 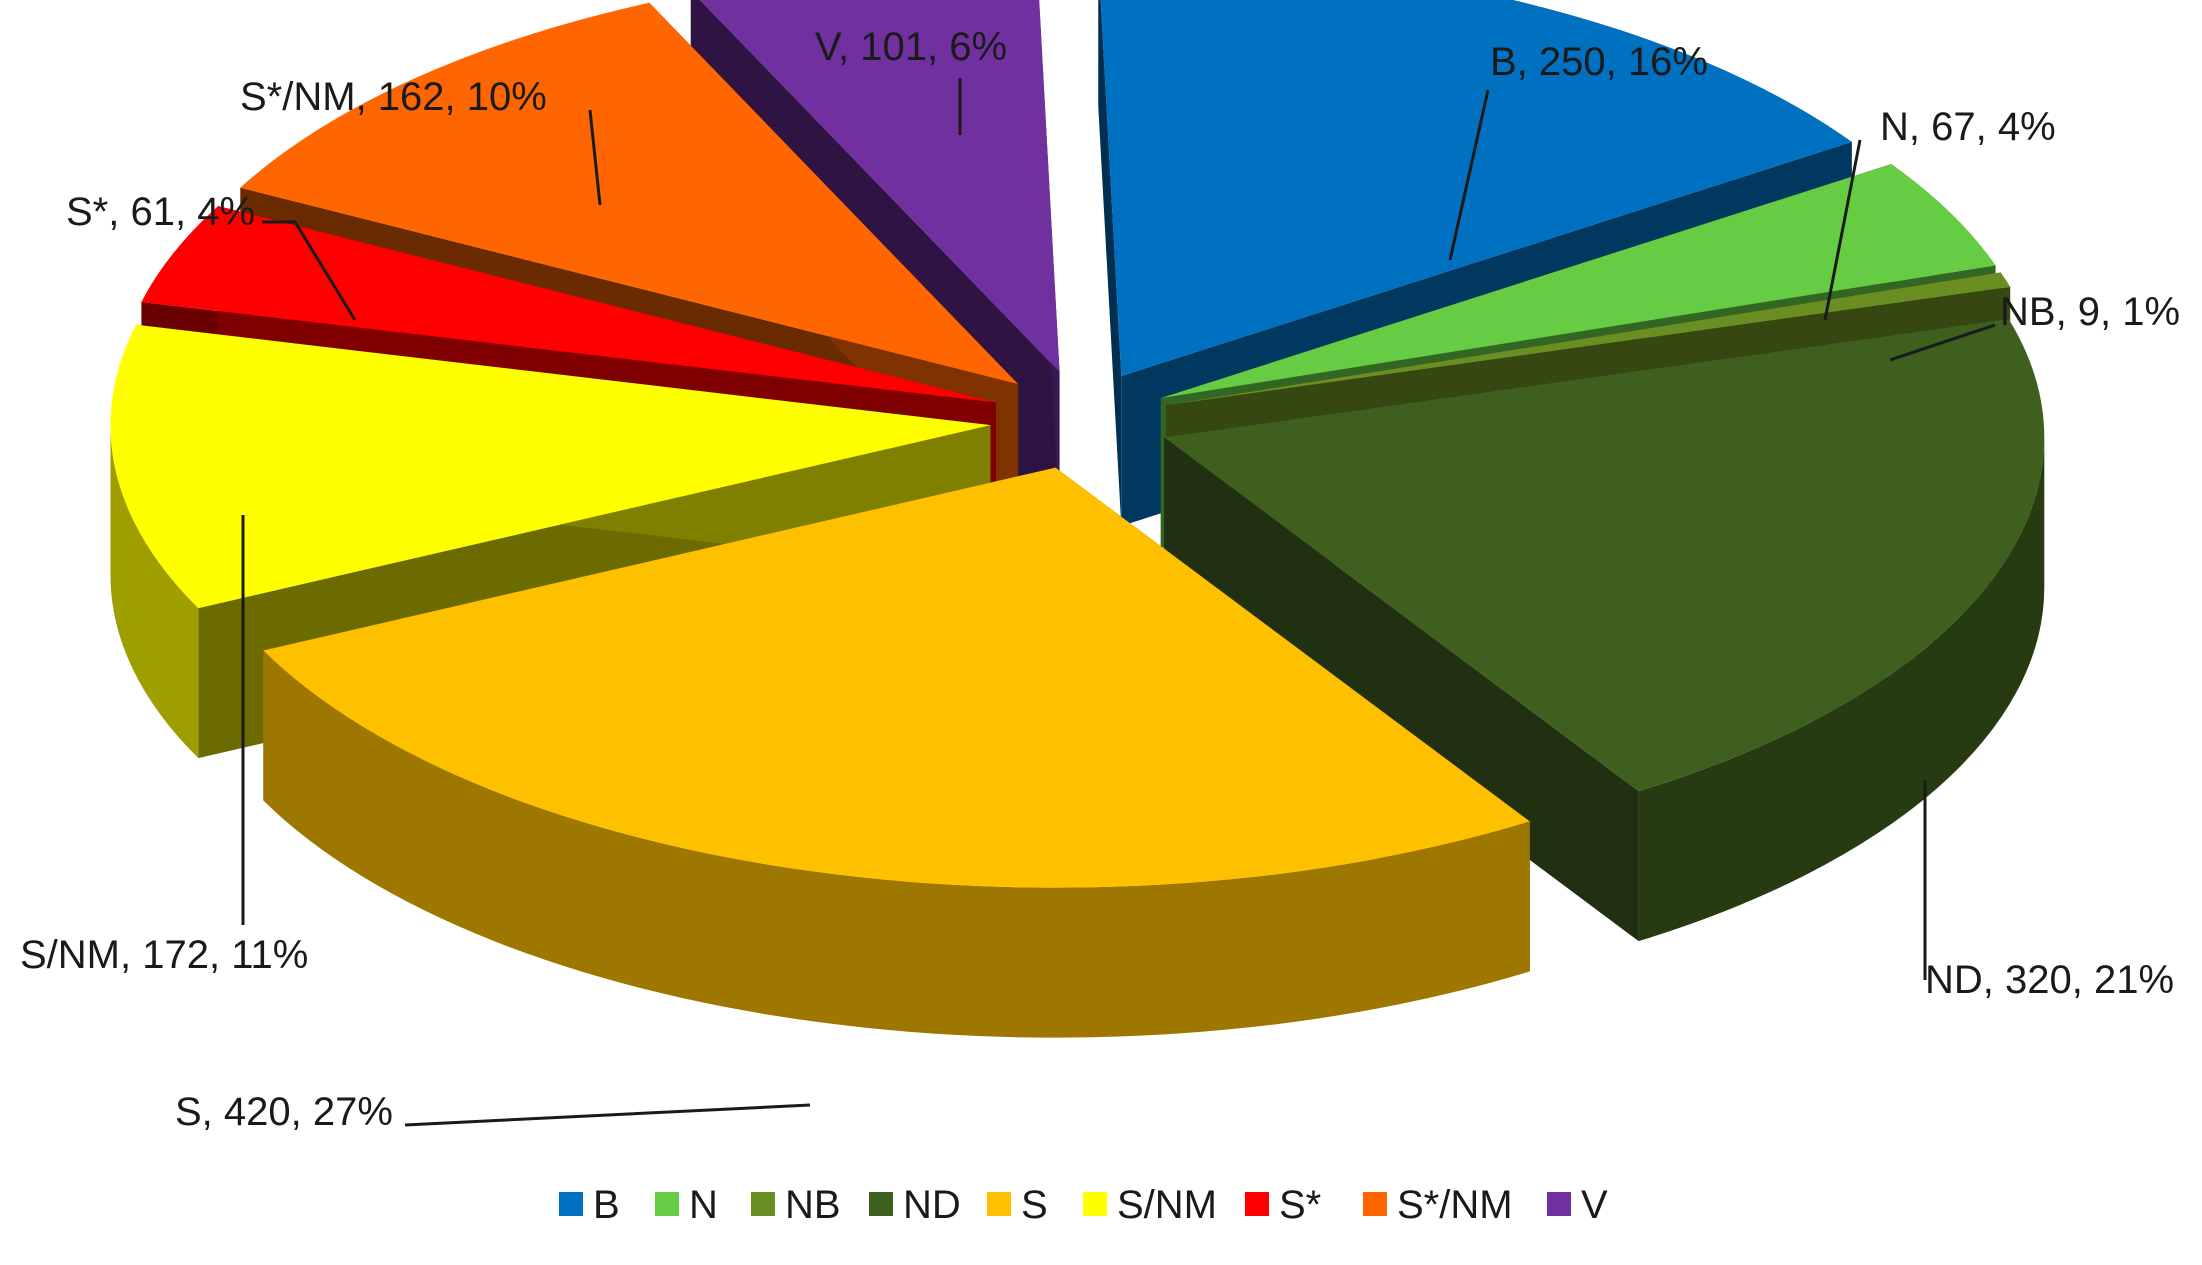 I want to click on legend-item-n: N, so click(x=686, y=1205).